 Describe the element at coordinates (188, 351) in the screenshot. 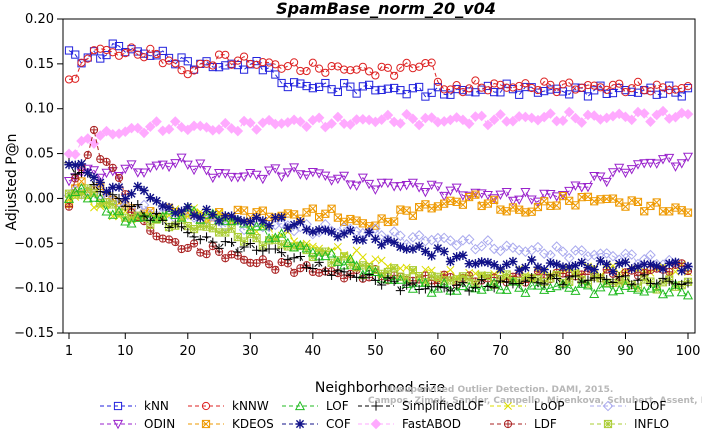

I see `x-tick-label: 20` at that location.